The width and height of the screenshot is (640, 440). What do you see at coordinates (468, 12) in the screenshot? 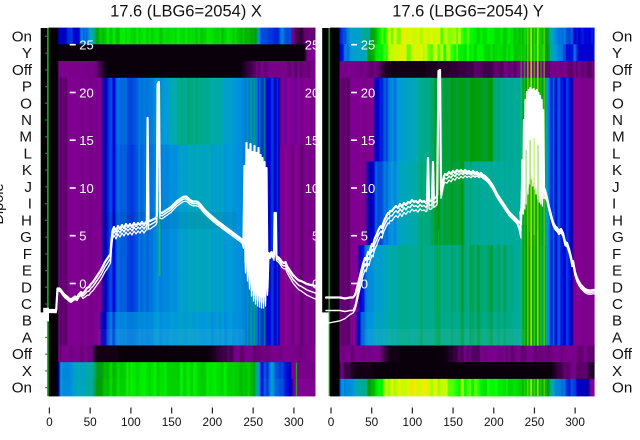
I see `svg-text: 17.6 (LBG6=2054) Y` at bounding box center [468, 12].